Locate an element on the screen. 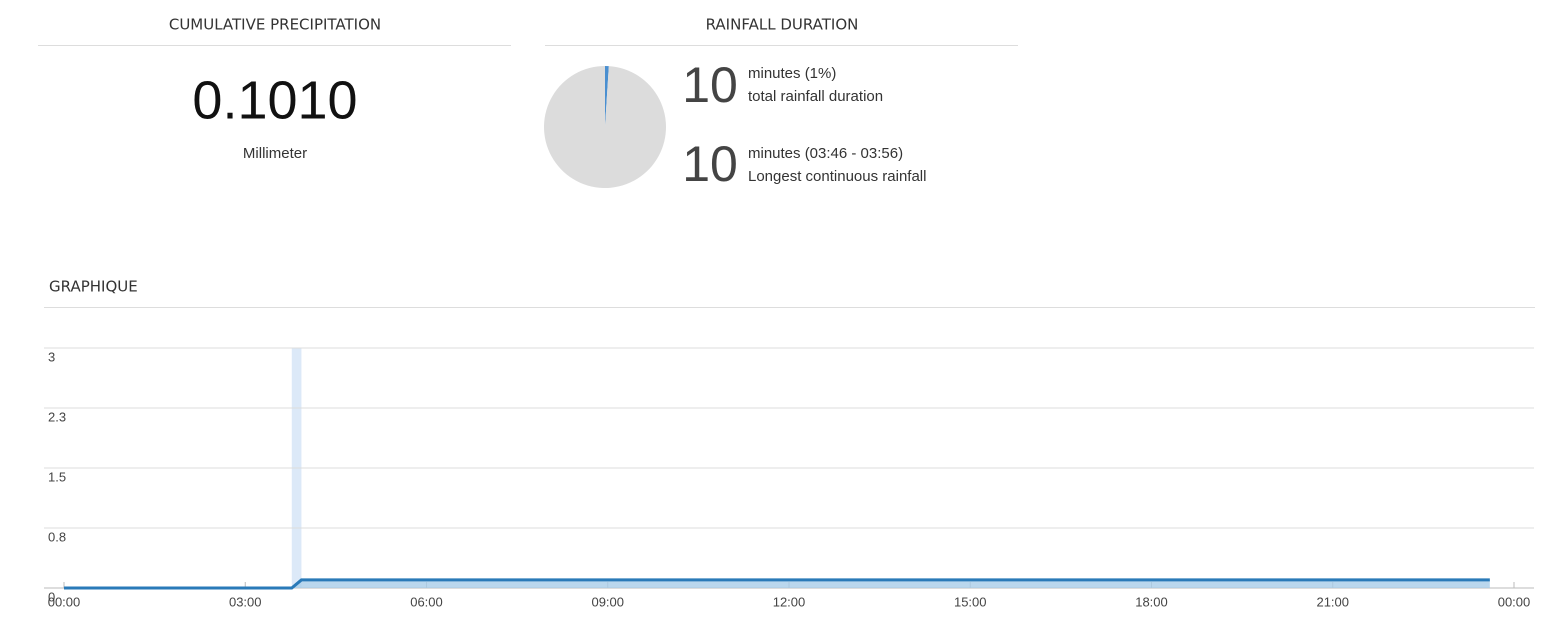  x-tick-label: 12:00 is located at coordinates (789, 601).